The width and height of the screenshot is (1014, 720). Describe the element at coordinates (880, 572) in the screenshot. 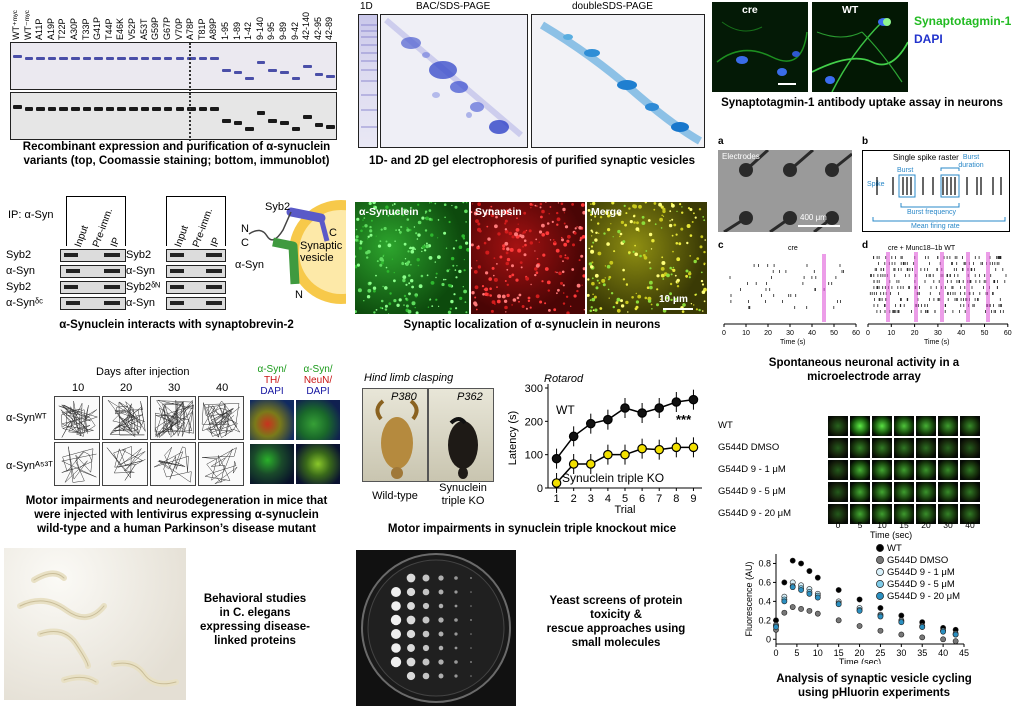

I see `legend-marker` at that location.